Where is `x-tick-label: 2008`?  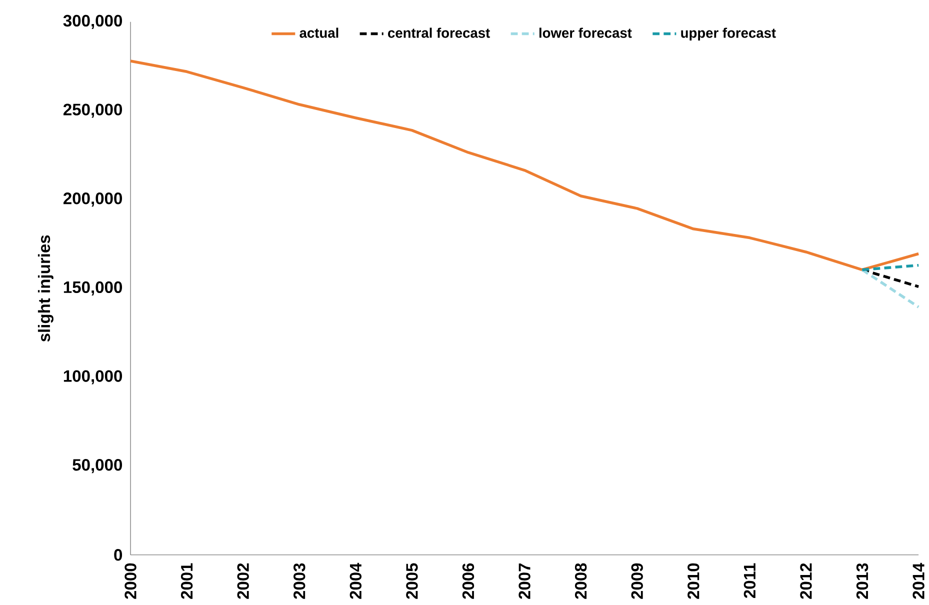
x-tick-label: 2008 is located at coordinates (580, 581).